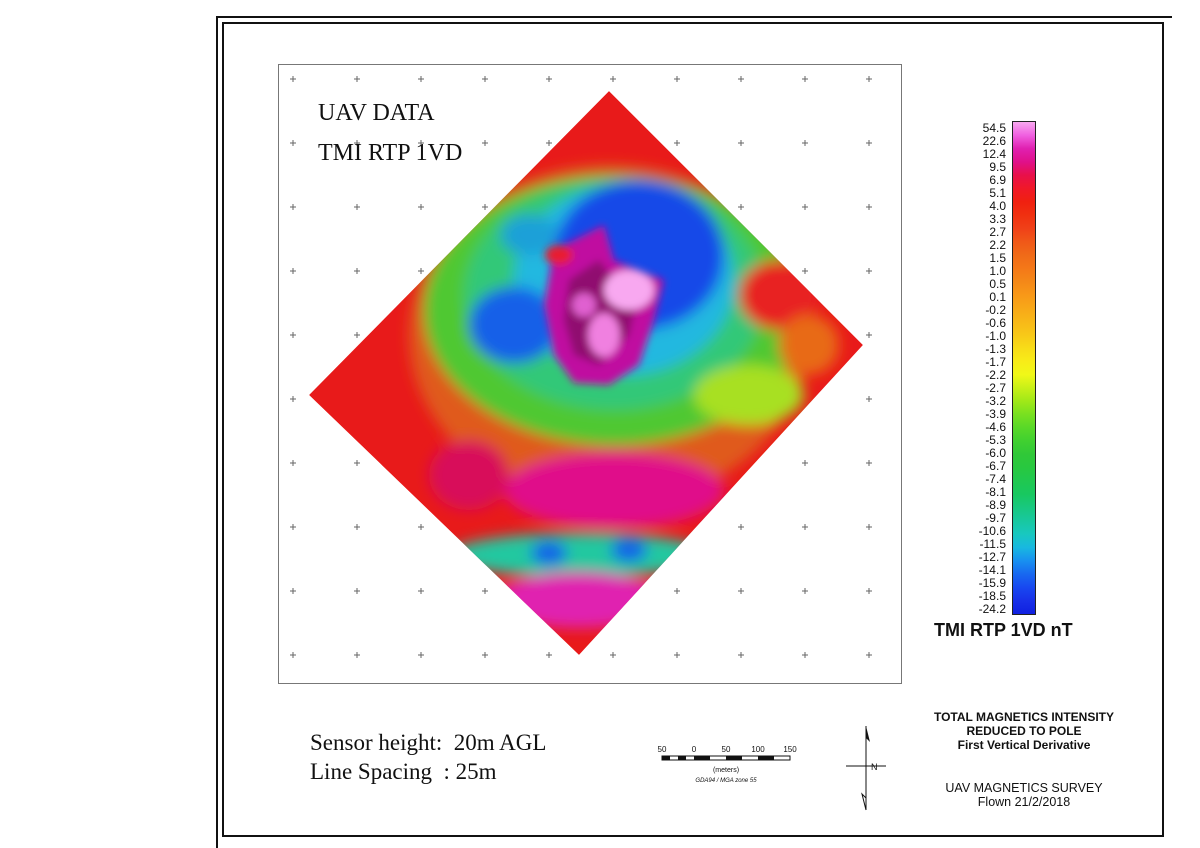 This screenshot has width=1200, height=848. I want to click on legend-value-label: -24.2, so click(992, 608).